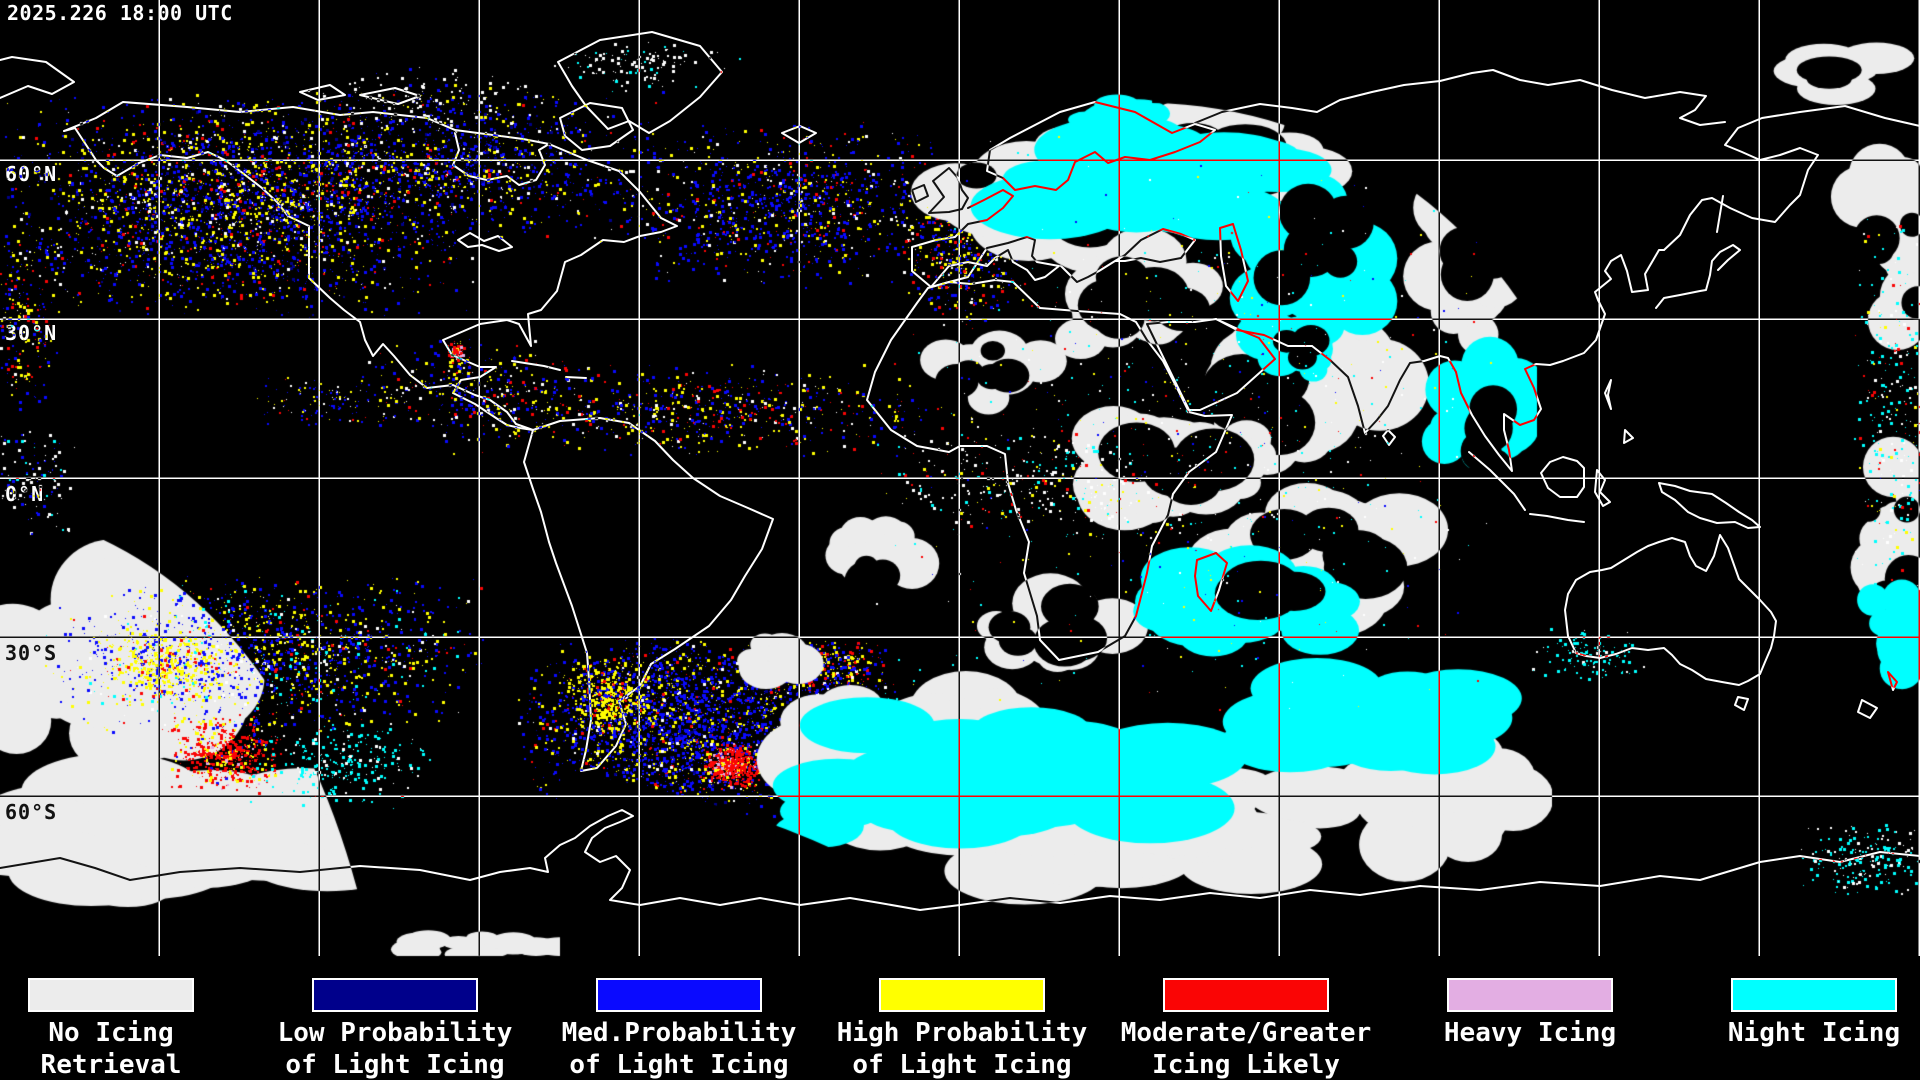  Describe the element at coordinates (1530, 995) in the screenshot. I see `legend-swatch-heavy-icing` at that location.